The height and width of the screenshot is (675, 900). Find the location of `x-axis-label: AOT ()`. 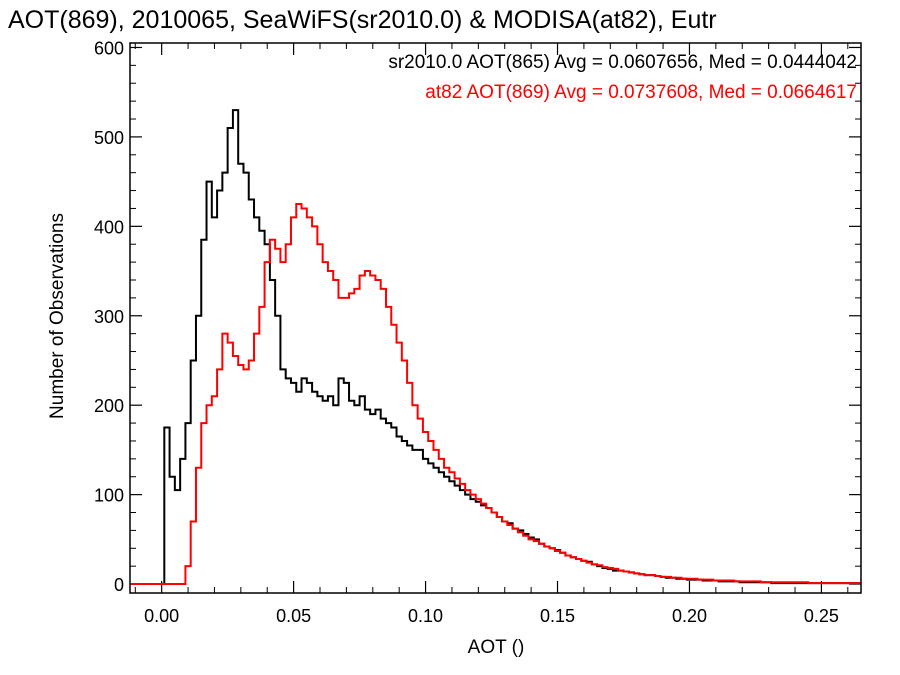

x-axis-label: AOT () is located at coordinates (496, 647).